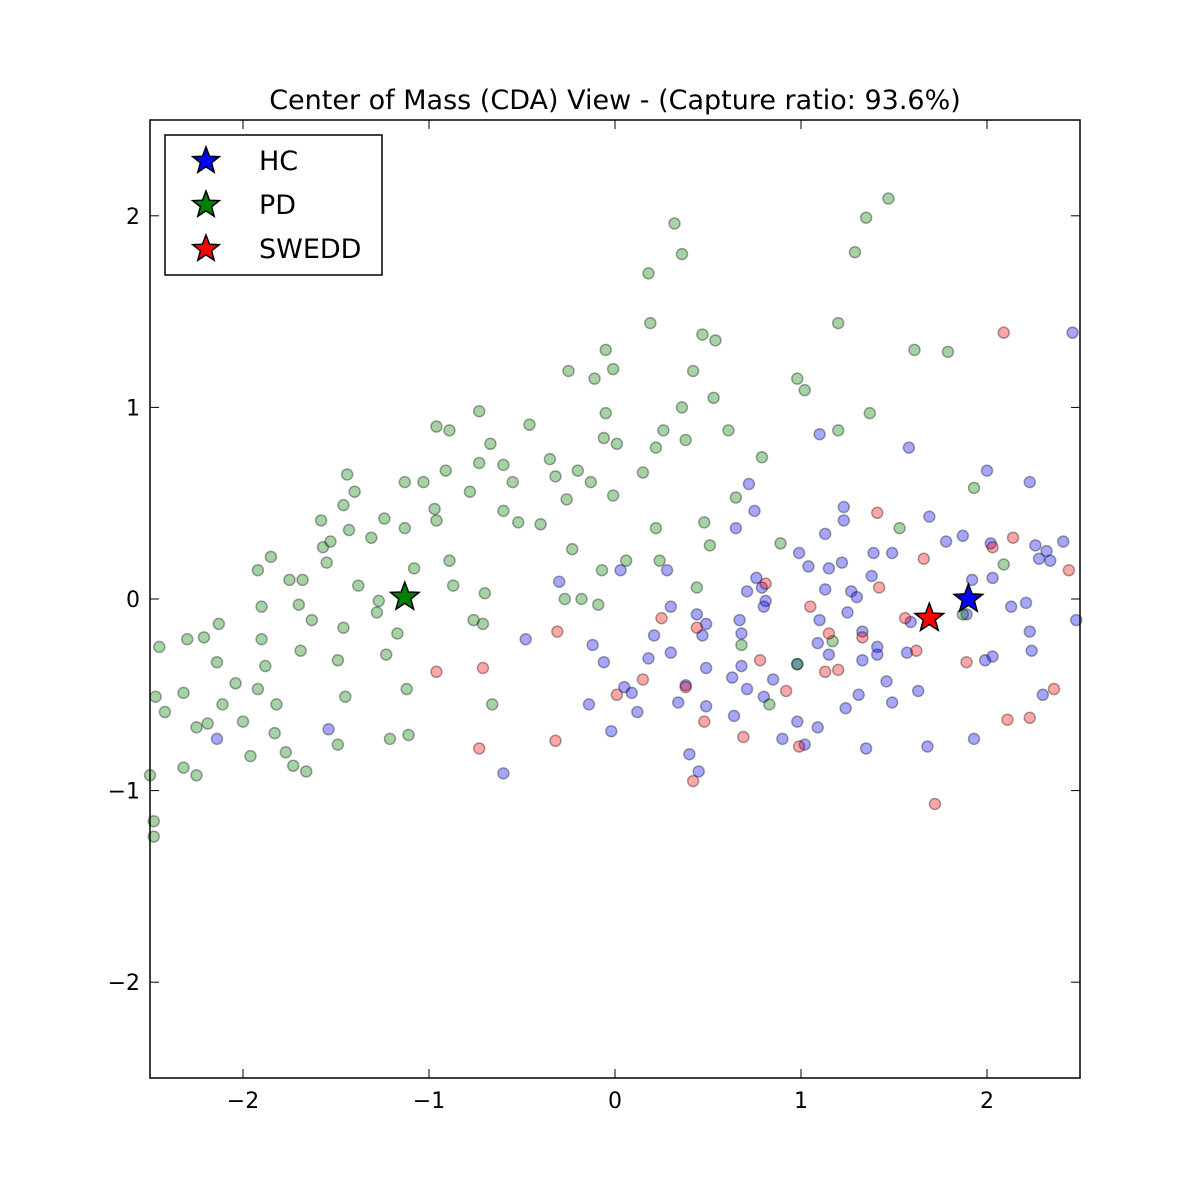 This screenshot has width=1200, height=1200. Describe the element at coordinates (206, 159) in the screenshot. I see `legend-marker` at that location.